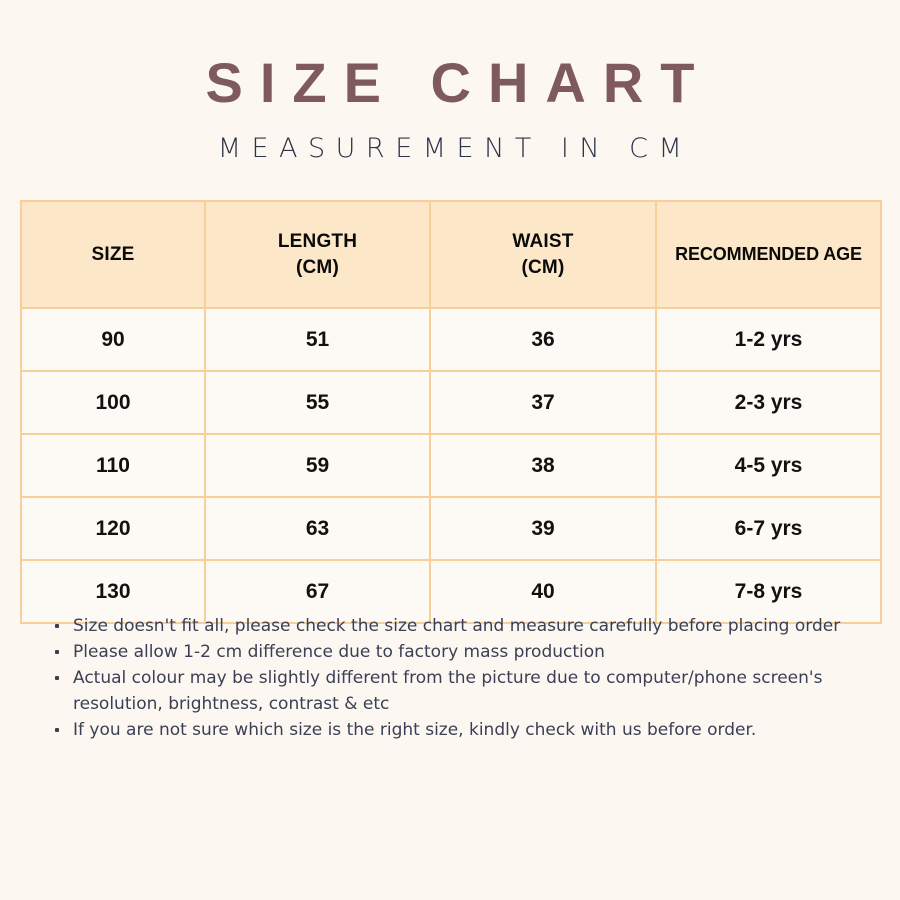 The height and width of the screenshot is (900, 900). Describe the element at coordinates (318, 591) in the screenshot. I see `cell-length: 67` at that location.